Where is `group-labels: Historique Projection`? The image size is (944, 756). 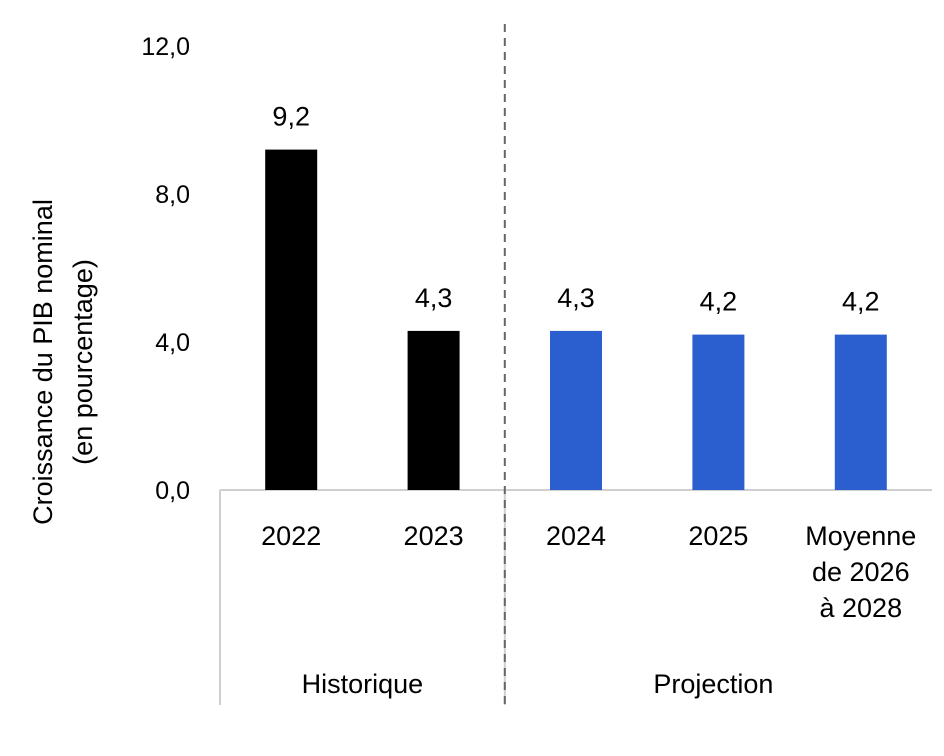 group-labels: Historique Projection is located at coordinates (538, 684).